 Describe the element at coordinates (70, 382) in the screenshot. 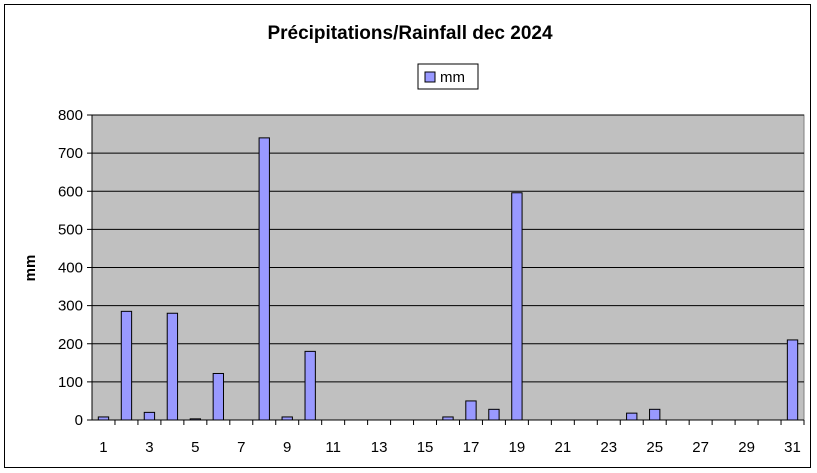

I see `y-tick-label: 100` at that location.